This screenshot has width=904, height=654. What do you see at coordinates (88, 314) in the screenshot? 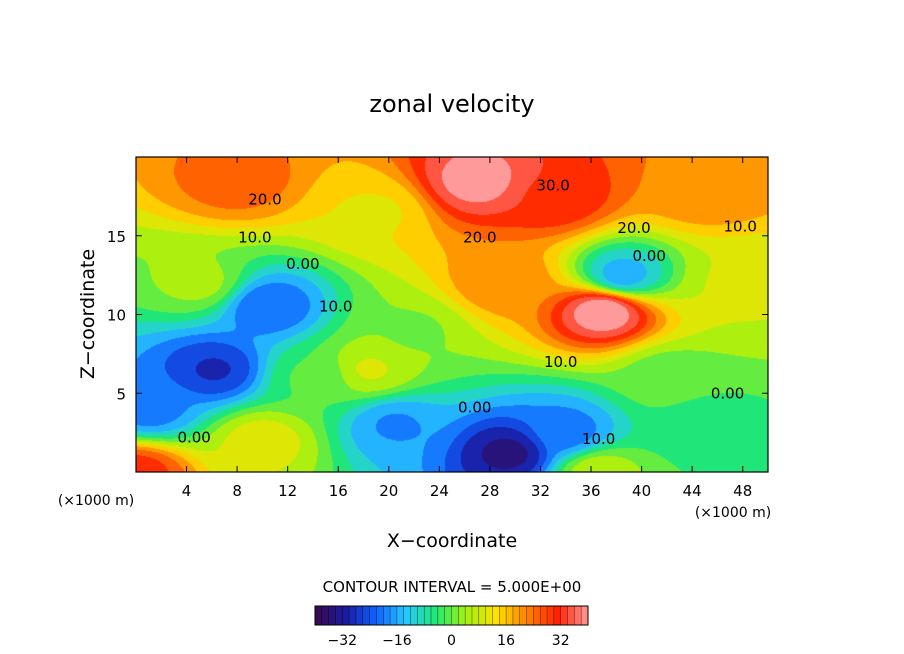
I see `y-axis-label: Z−coordinate` at bounding box center [88, 314].